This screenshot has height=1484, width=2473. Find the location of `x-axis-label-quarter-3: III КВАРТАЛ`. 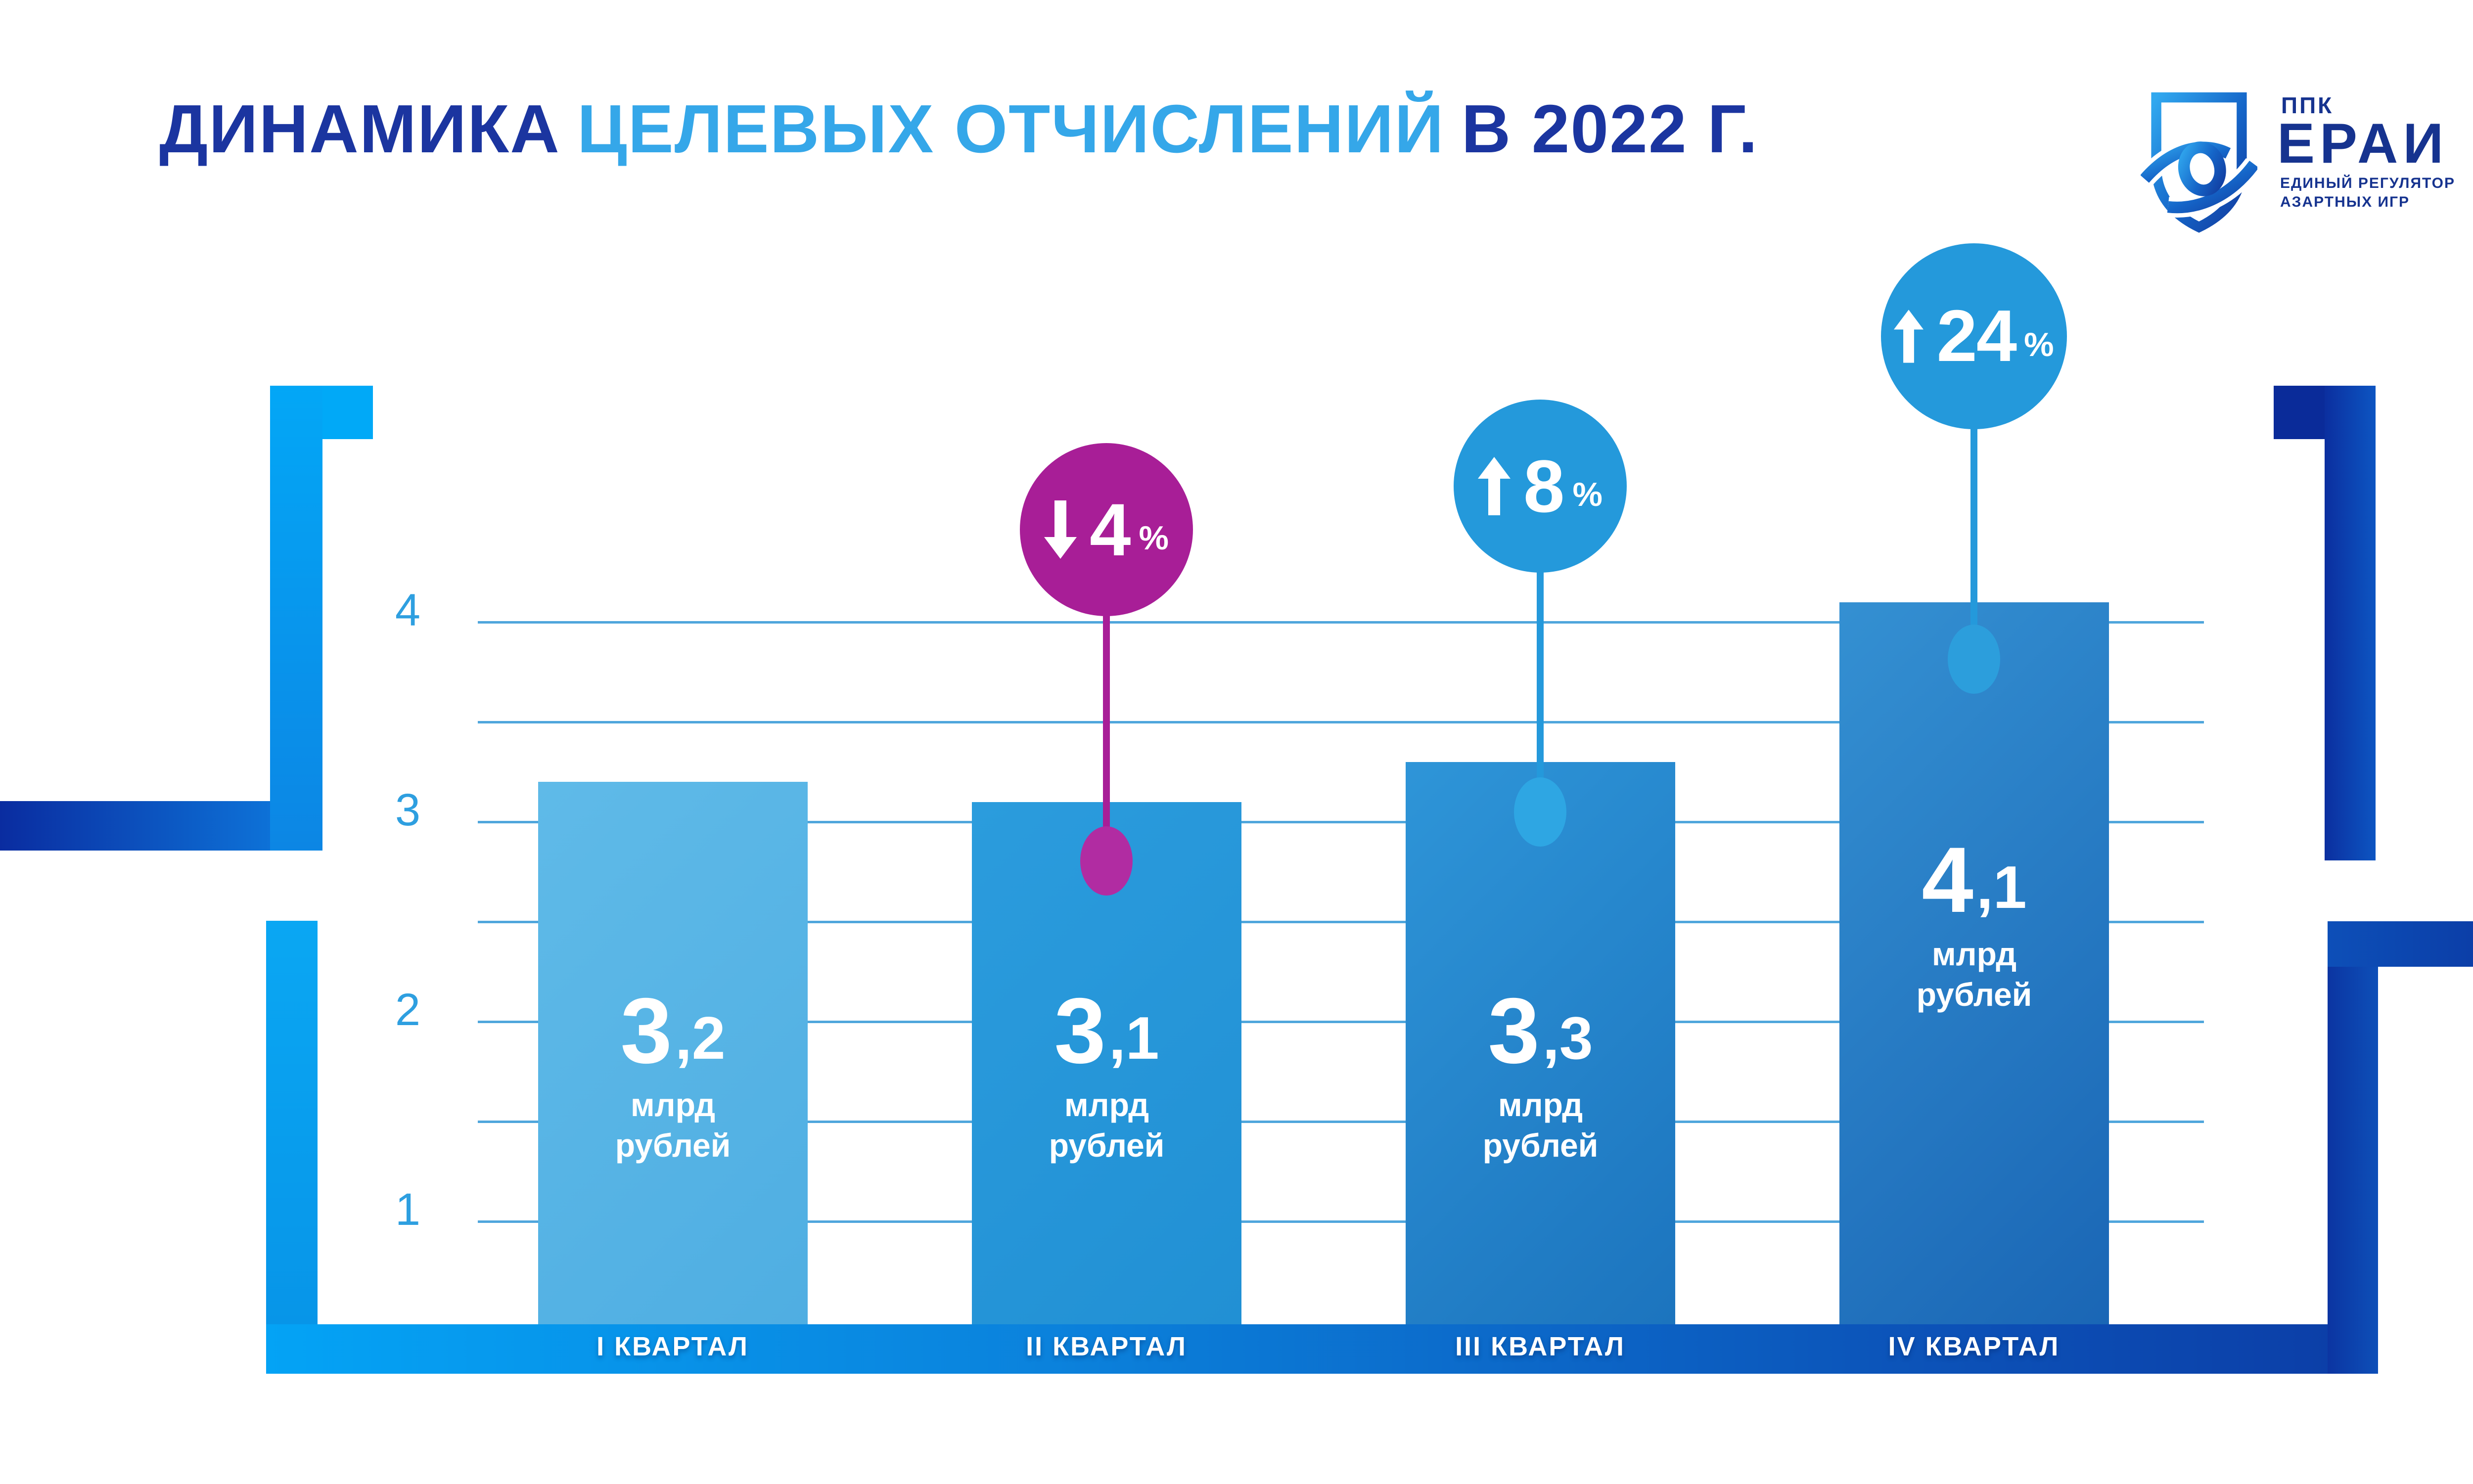

x-axis-label-quarter-3: III КВАРТАЛ is located at coordinates (1540, 1347).